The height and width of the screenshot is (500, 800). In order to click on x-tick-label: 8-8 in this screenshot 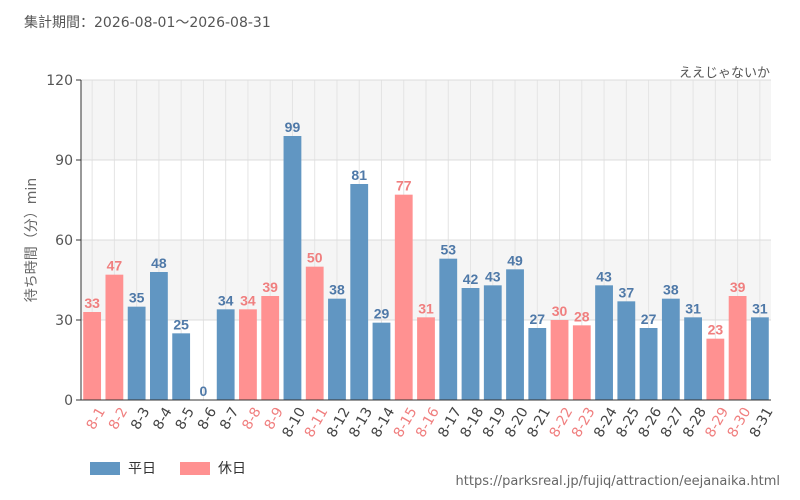, I will do `click(251, 419)`.